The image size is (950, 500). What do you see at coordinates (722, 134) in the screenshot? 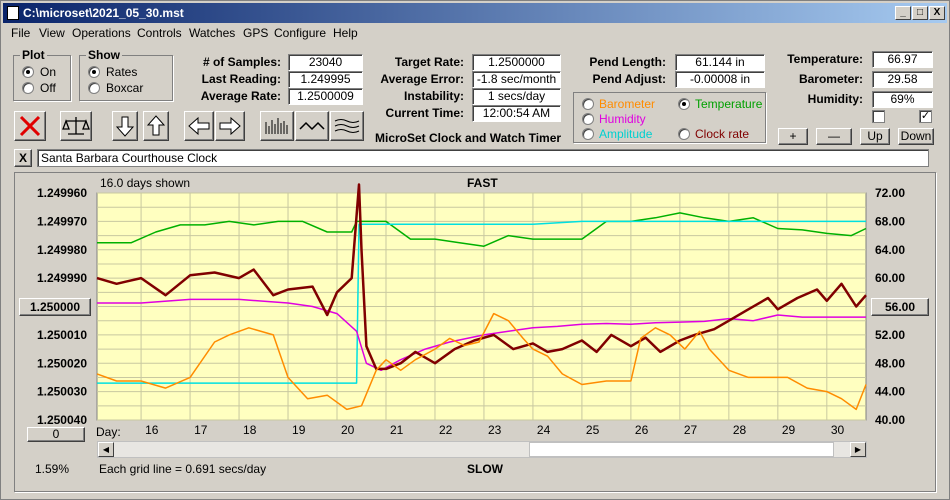
I see `clock-rate-option-label: Clock rate` at bounding box center [722, 134].